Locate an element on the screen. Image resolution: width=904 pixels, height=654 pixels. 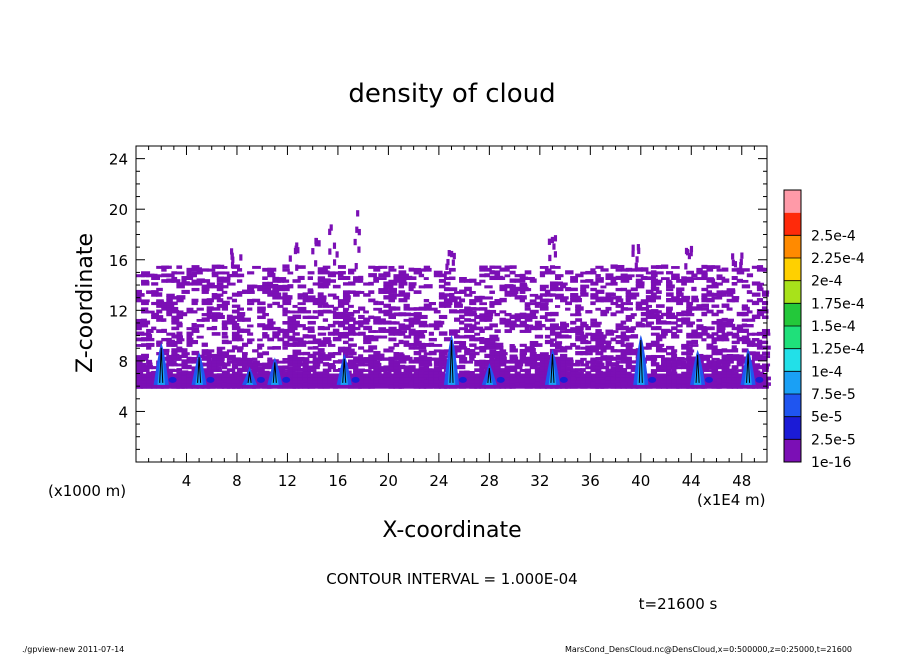
core-high is located at coordinates (249, 380).